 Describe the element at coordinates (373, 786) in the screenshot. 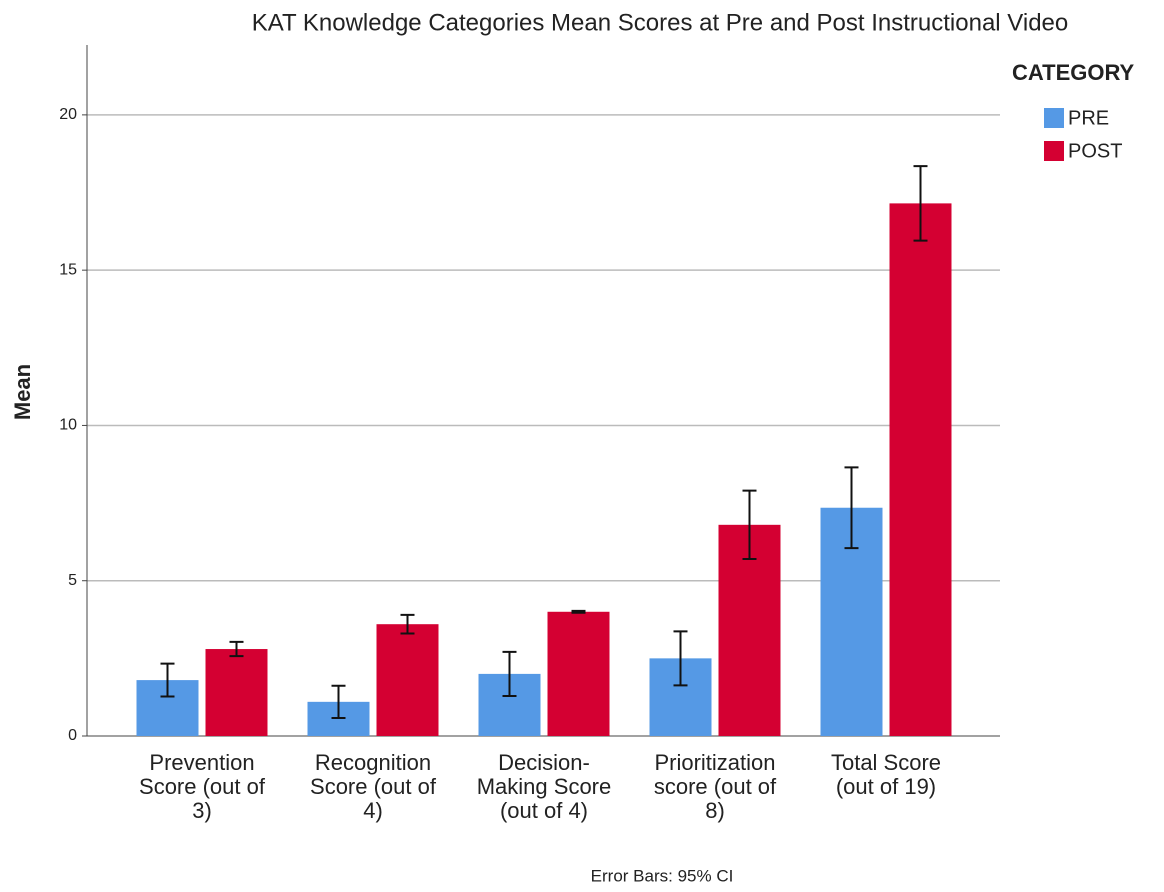

I see `x-tick-label: Recognition Score (out of 4)` at that location.